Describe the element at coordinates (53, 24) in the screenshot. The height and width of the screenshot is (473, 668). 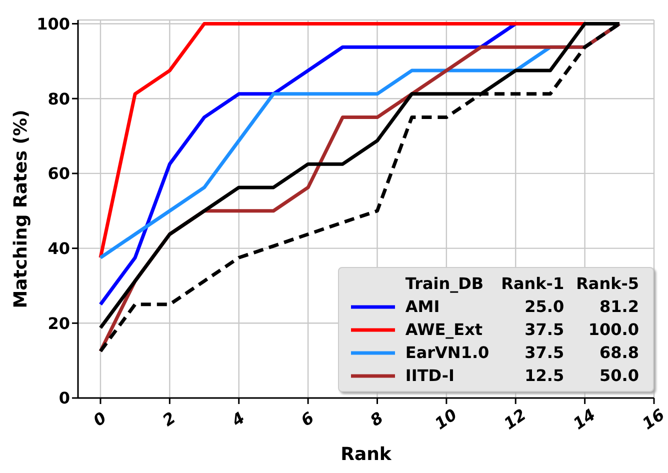
I see `y-tick-label: 100` at that location.